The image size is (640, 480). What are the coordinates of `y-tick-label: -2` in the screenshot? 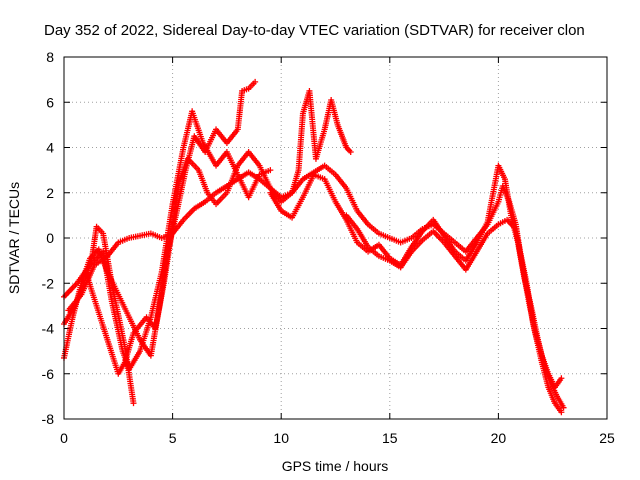 It's located at (48, 283).